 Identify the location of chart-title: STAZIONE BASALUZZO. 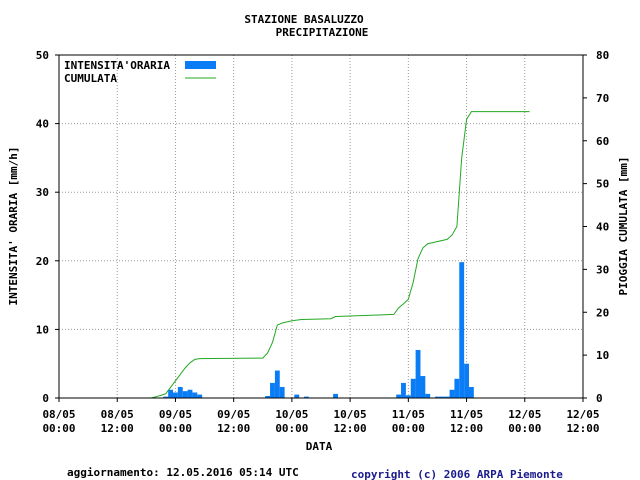
(304, 19).